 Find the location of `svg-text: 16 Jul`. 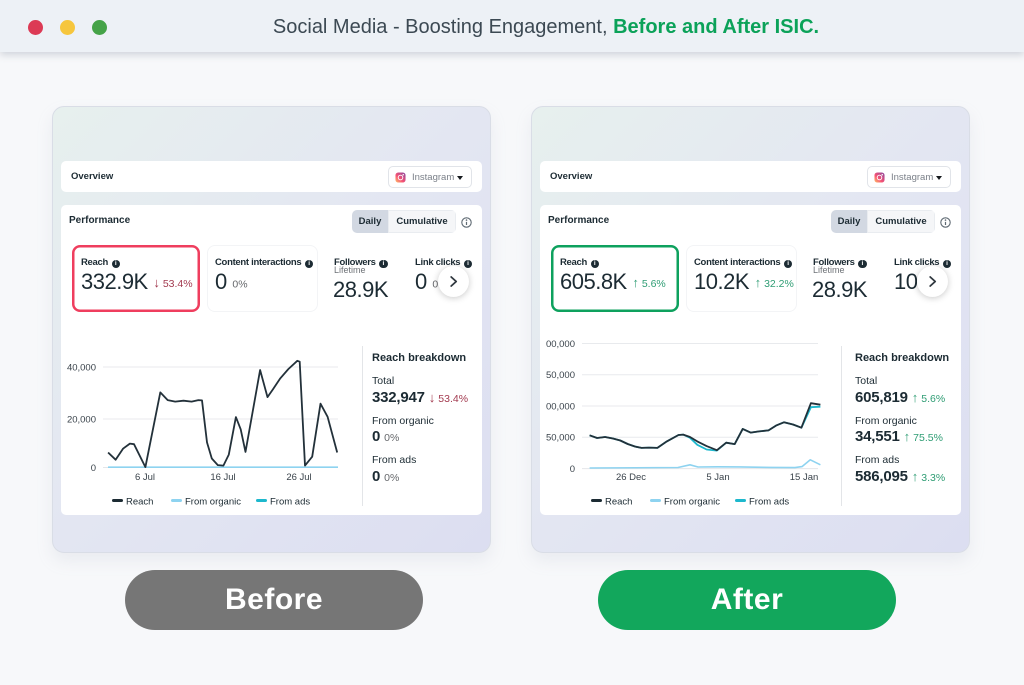

svg-text: 16 Jul is located at coordinates (222, 477).